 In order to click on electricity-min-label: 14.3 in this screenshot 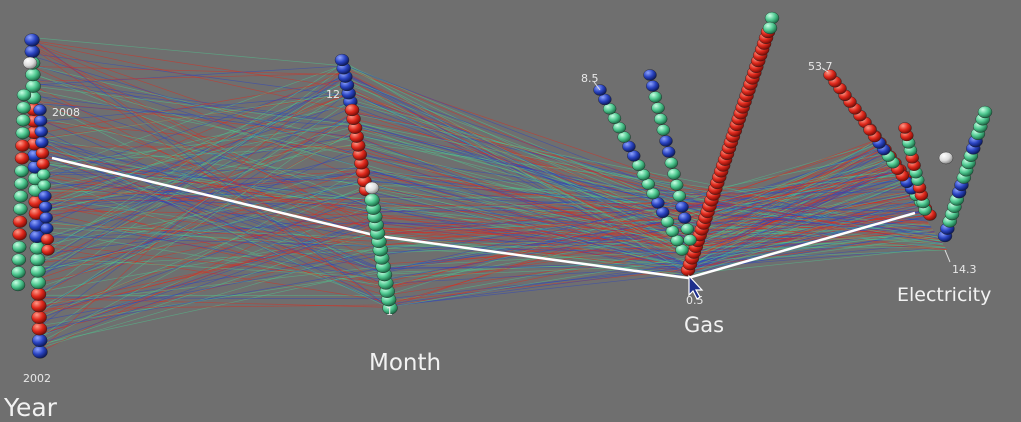, I will do `click(964, 269)`.